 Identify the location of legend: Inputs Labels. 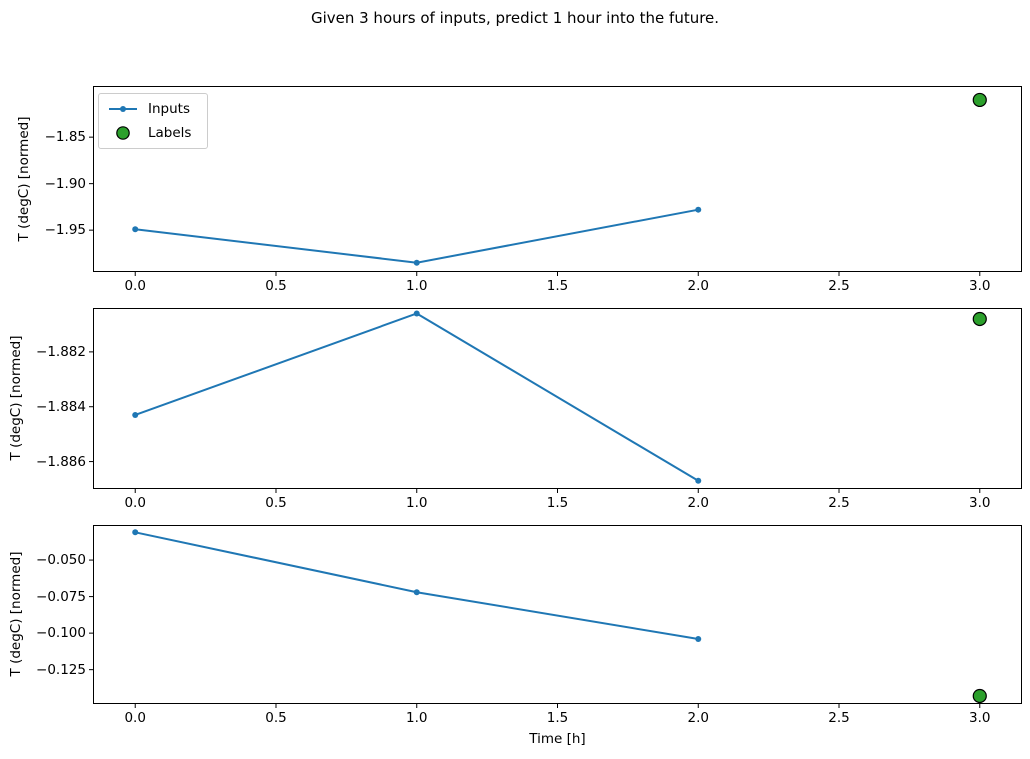
(153, 121).